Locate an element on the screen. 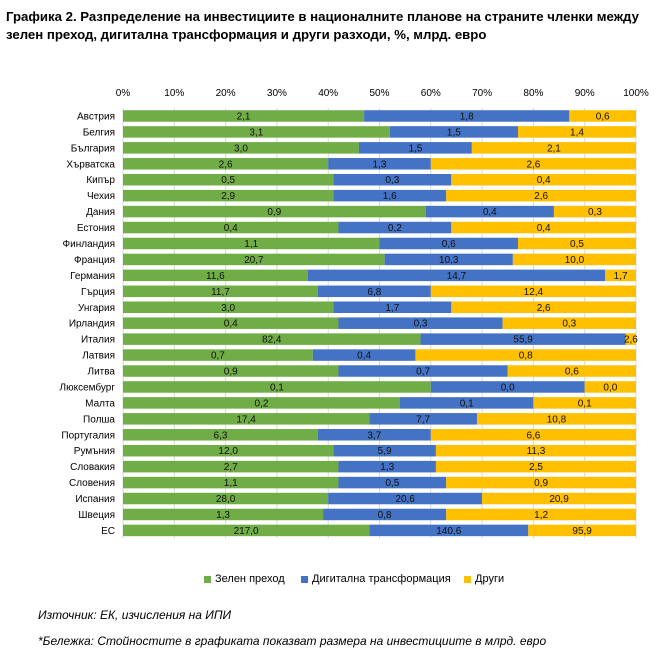 This screenshot has width=671, height=657. category-label: Полша is located at coordinates (99, 419).